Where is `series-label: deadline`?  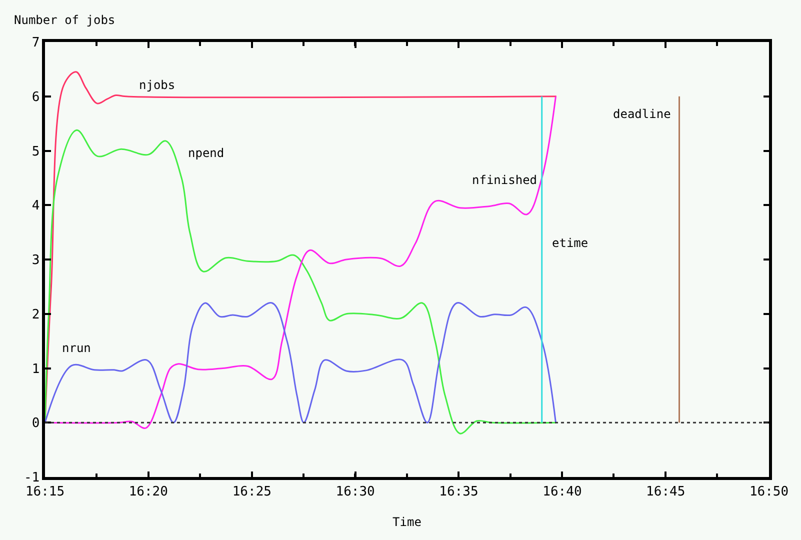 series-label: deadline is located at coordinates (642, 114).